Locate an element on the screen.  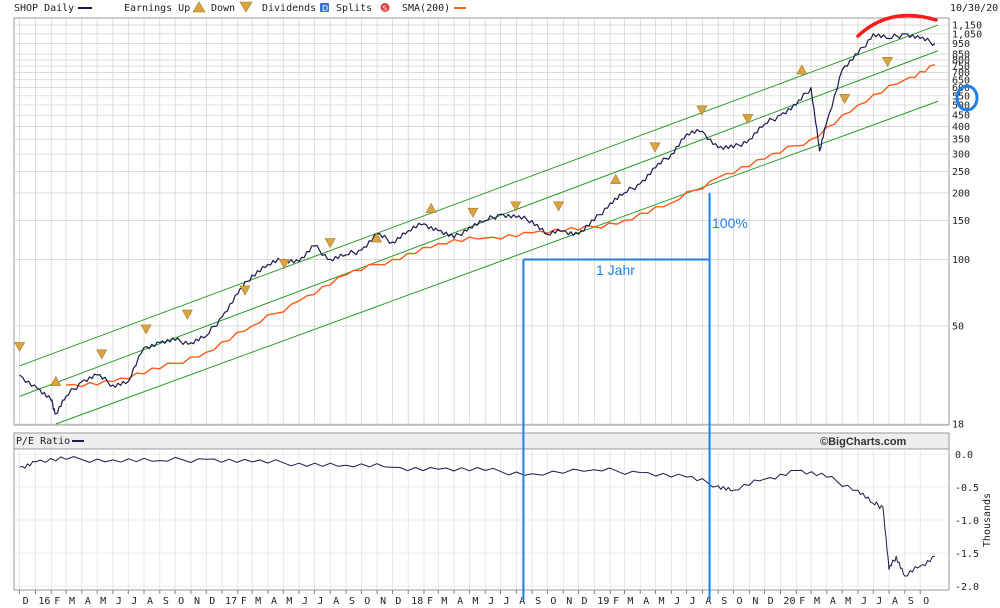
top-highlight-arc is located at coordinates (897, 25).